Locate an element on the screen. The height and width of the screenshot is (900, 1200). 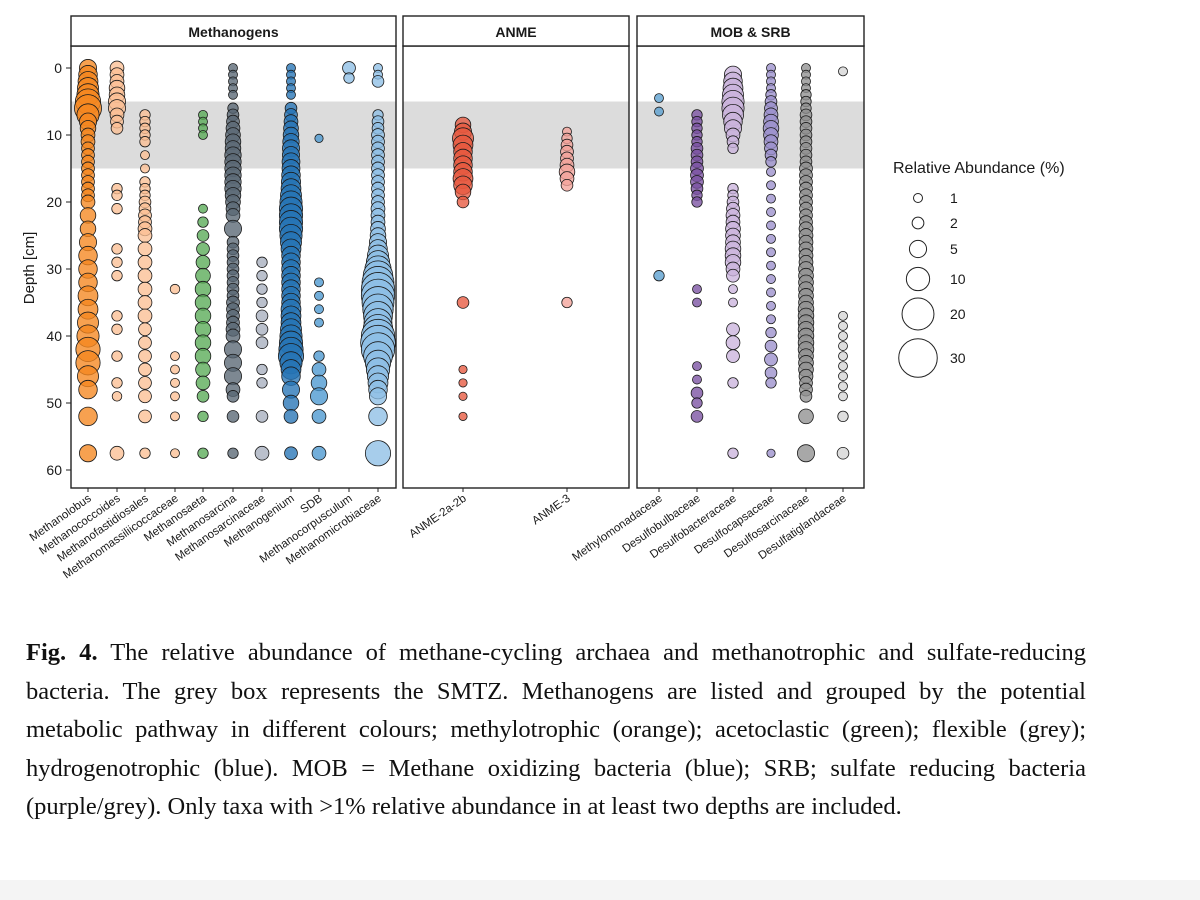
y-tick-label: 60 is located at coordinates (54, 470).